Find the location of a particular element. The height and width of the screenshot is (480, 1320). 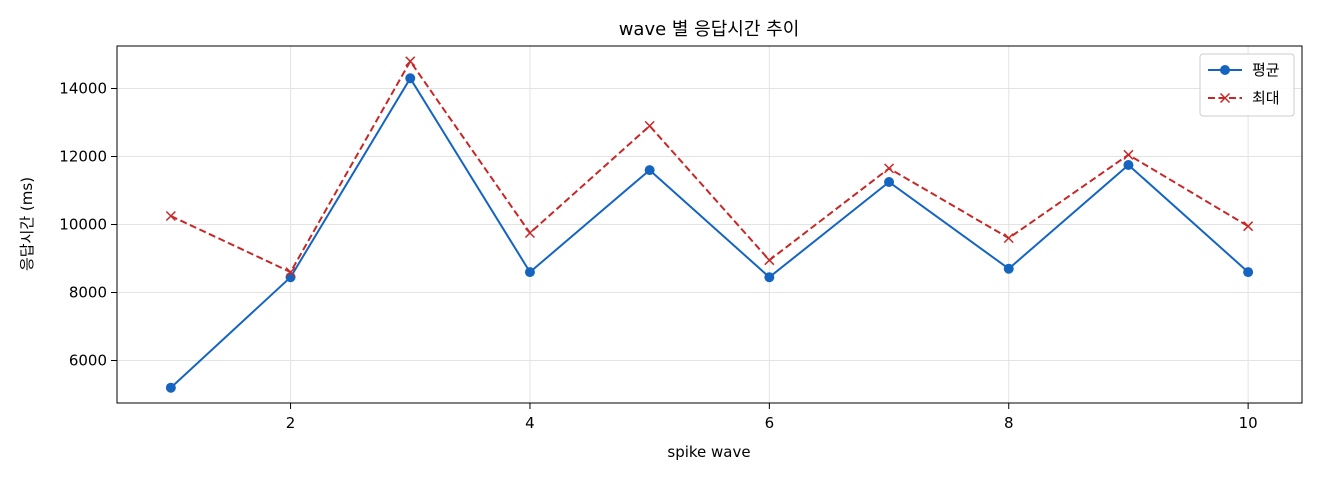

x-tick-label: 2 is located at coordinates (291, 423).